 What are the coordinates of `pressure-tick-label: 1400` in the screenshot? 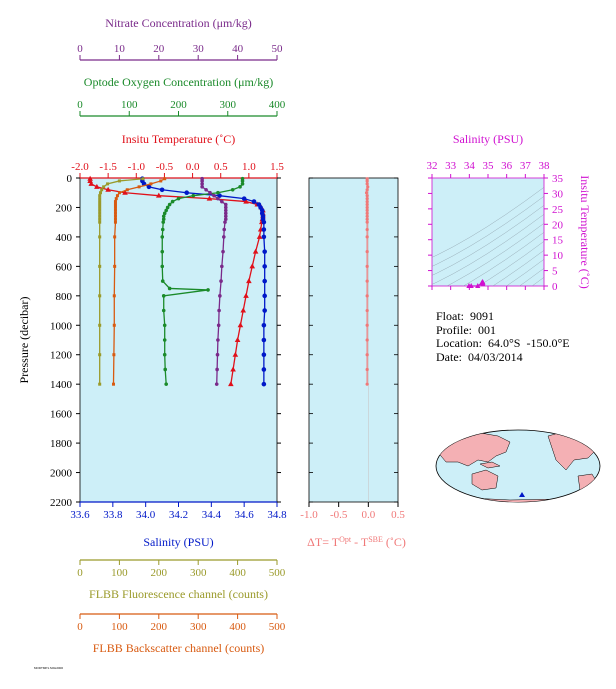 It's located at (61, 385).